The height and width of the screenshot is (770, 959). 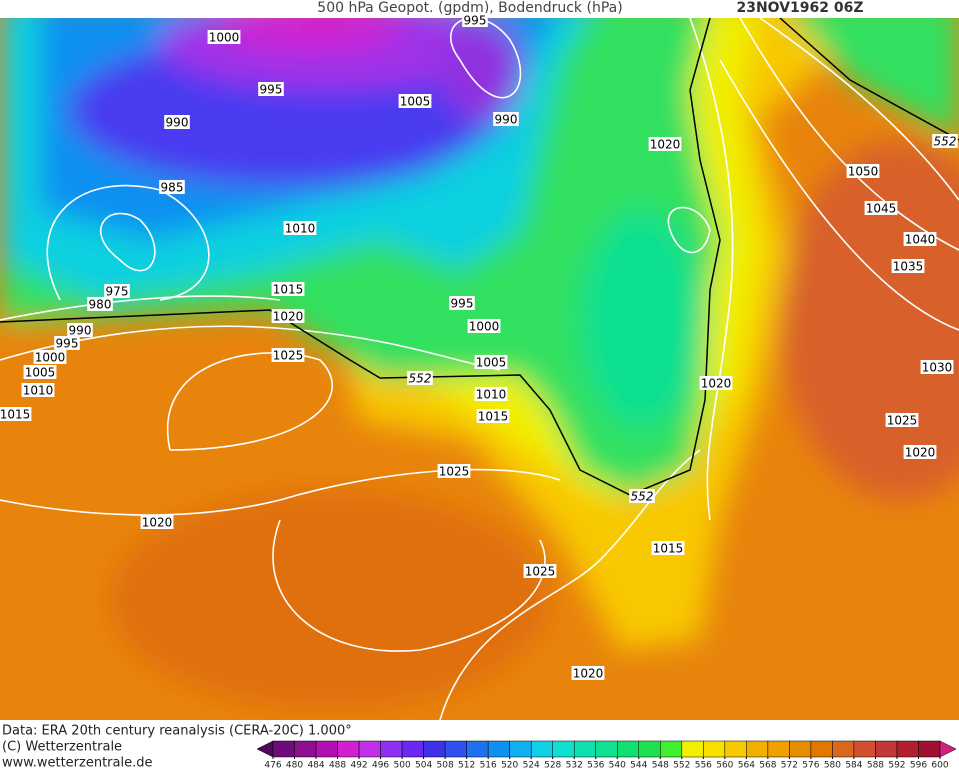 I want to click on colorbar-tick-label: 524, so click(x=531, y=765).